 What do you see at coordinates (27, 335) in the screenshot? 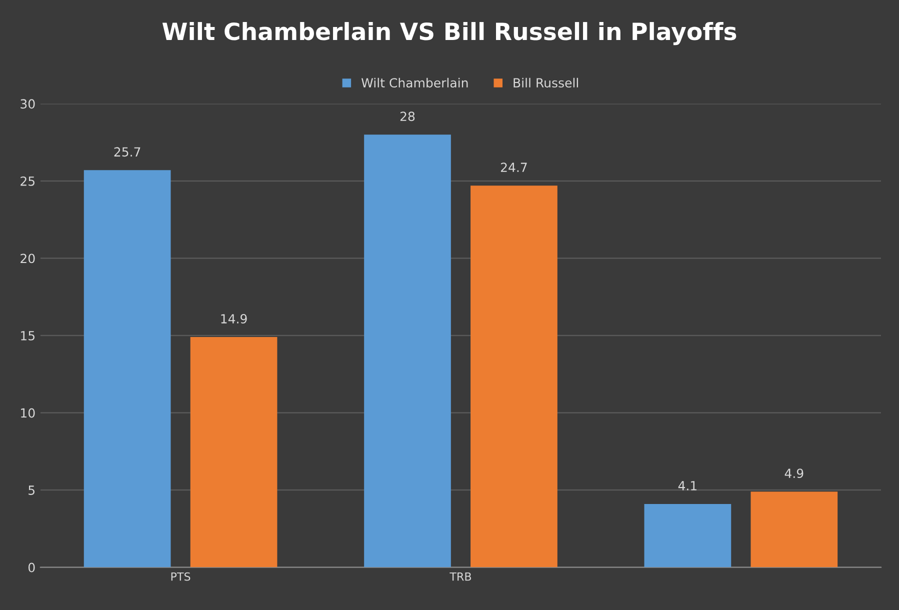
I see `y-tick-label: 15` at bounding box center [27, 335].